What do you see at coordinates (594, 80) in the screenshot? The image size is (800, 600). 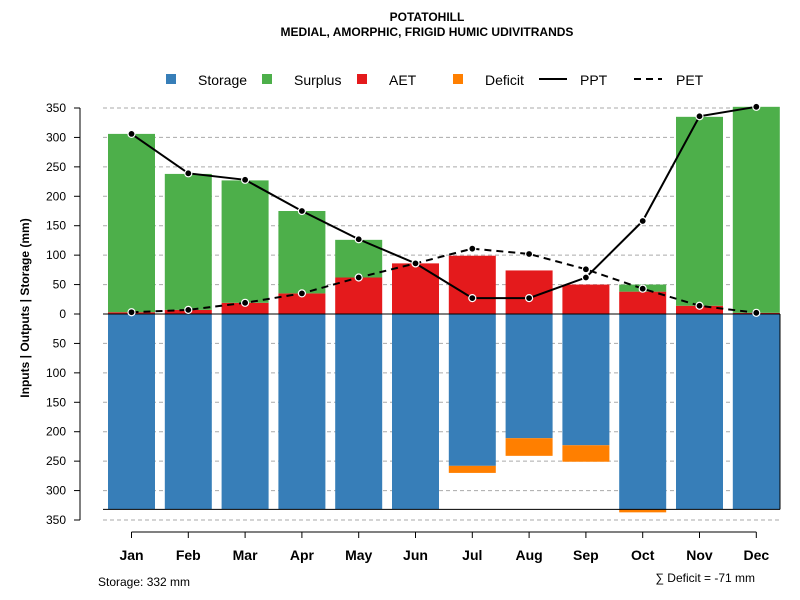 I see `legend-label-ppt: PPT` at bounding box center [594, 80].